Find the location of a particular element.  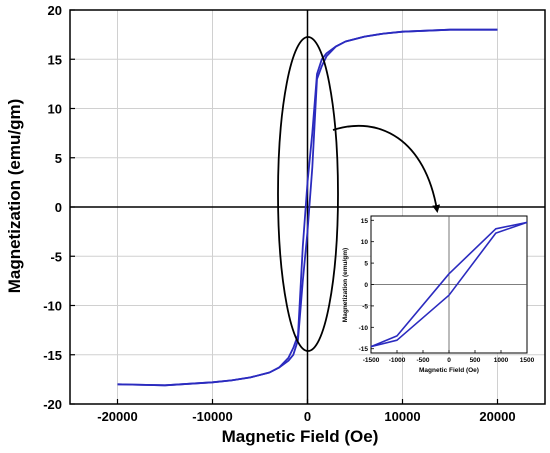

zoom-arrow is located at coordinates (386, 169).